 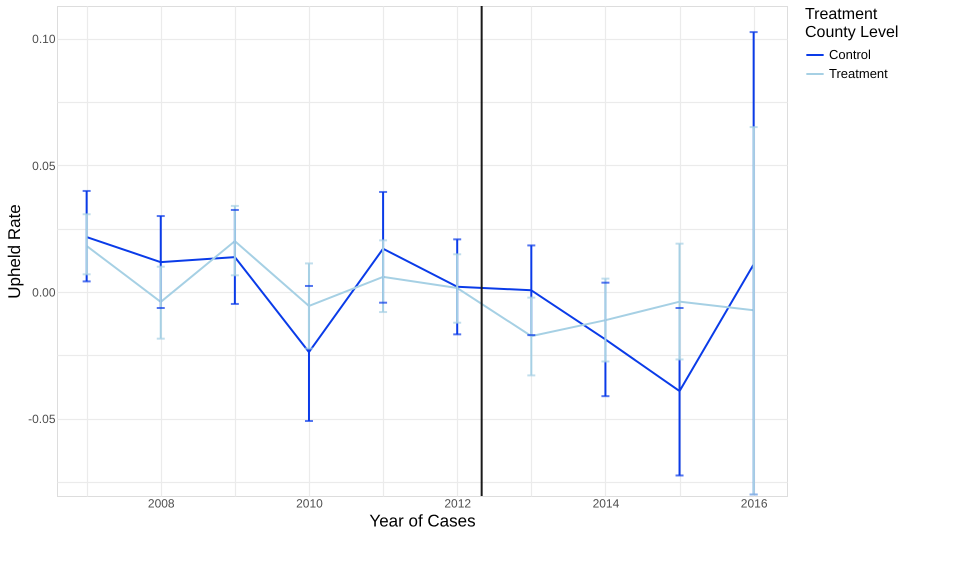 I want to click on x-tick-label: 2016, so click(x=754, y=503).